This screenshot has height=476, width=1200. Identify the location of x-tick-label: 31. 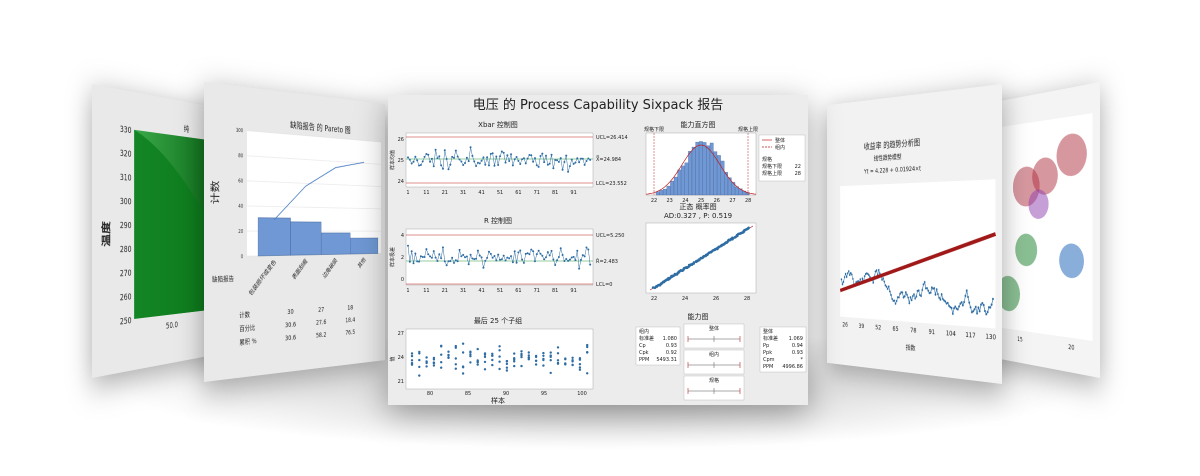
(463, 193).